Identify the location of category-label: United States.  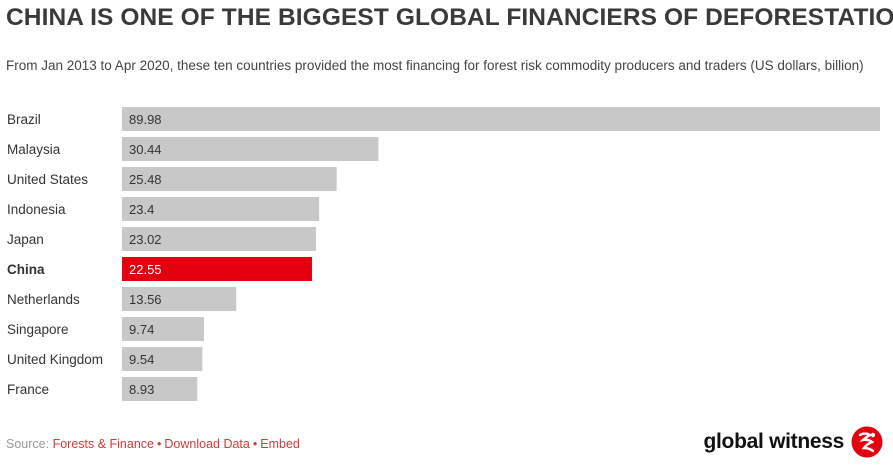
(47, 179).